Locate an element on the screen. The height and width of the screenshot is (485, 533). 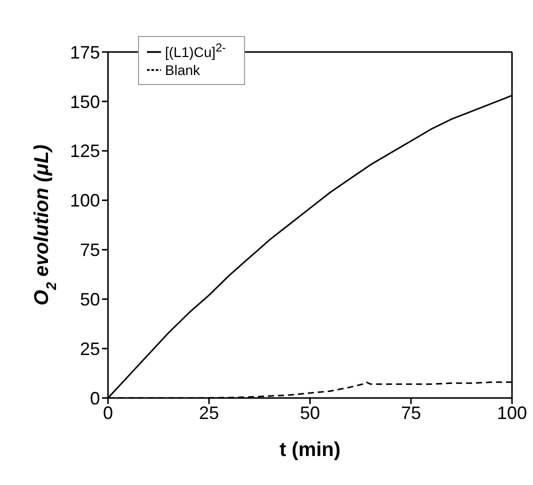
legend-label: Blank is located at coordinates (182, 70).